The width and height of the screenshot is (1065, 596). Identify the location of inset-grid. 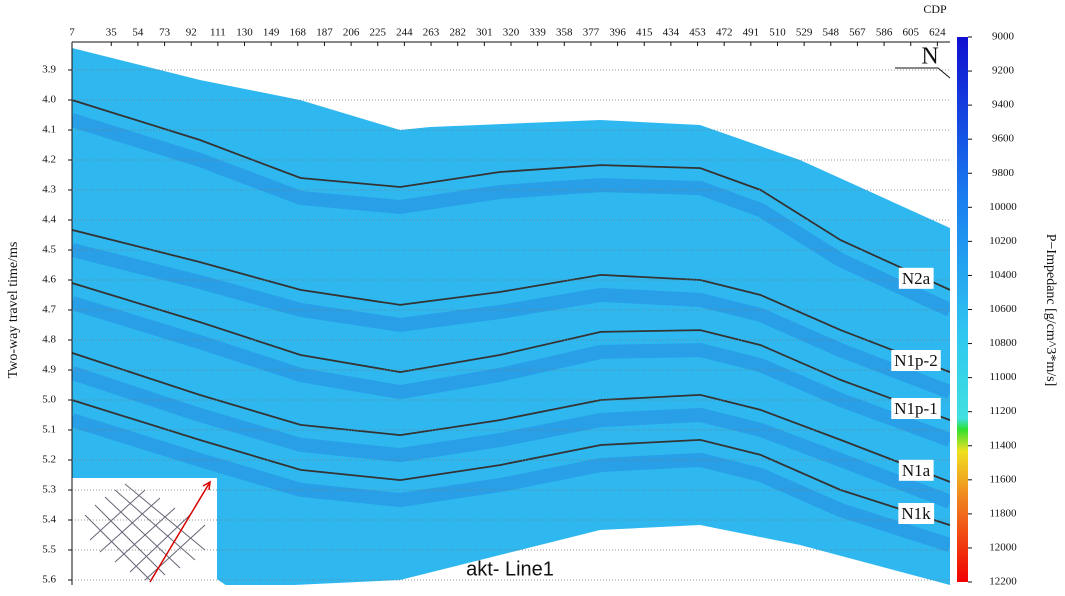
(145, 532).